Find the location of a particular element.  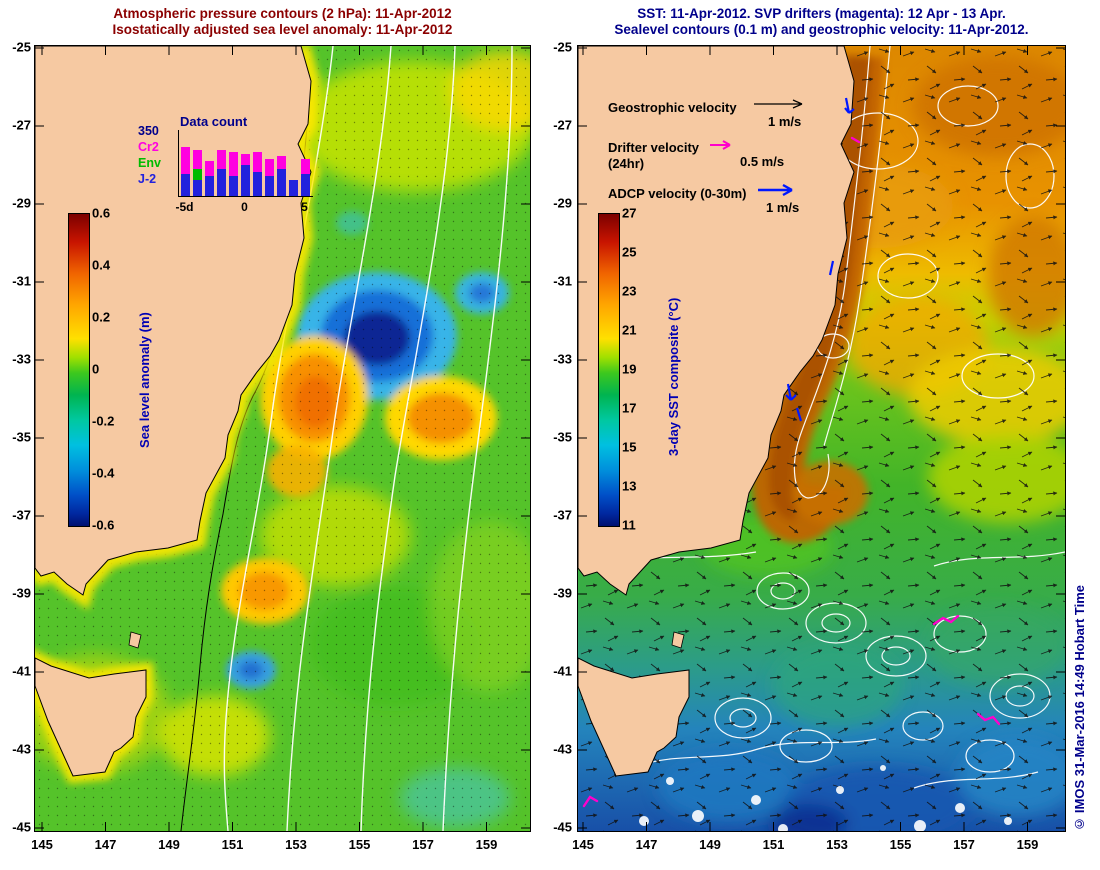

lon-tick-label-left: 153 is located at coordinates (296, 844).